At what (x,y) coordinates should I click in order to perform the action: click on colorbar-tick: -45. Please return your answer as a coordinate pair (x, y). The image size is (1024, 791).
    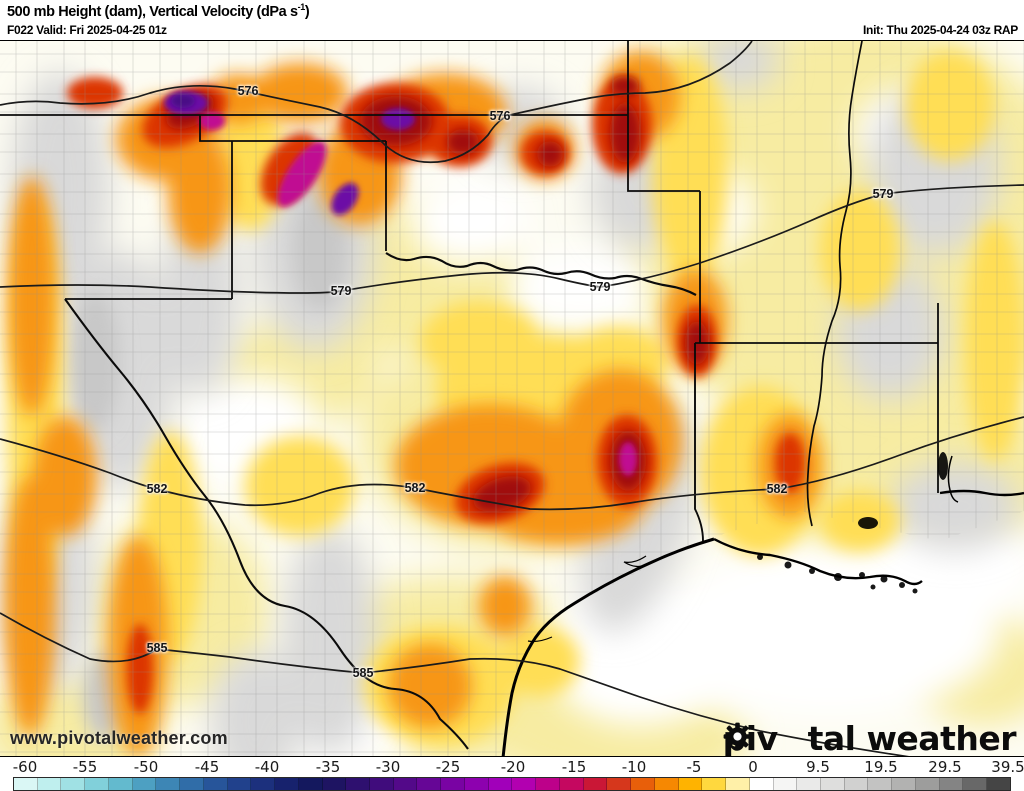
    Looking at the image, I should click on (207, 767).